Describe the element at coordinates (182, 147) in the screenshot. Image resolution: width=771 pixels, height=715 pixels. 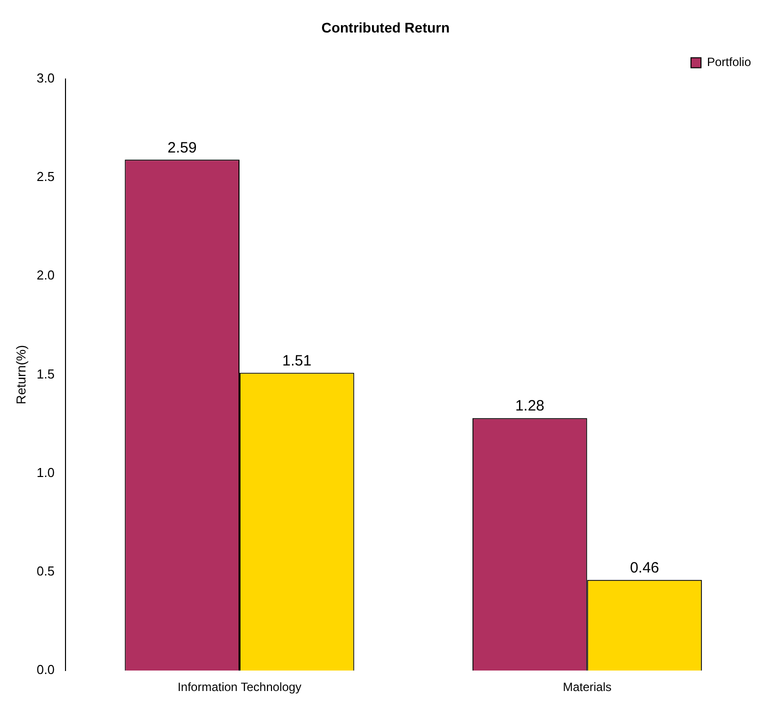
I see `data-label: 2.59` at that location.